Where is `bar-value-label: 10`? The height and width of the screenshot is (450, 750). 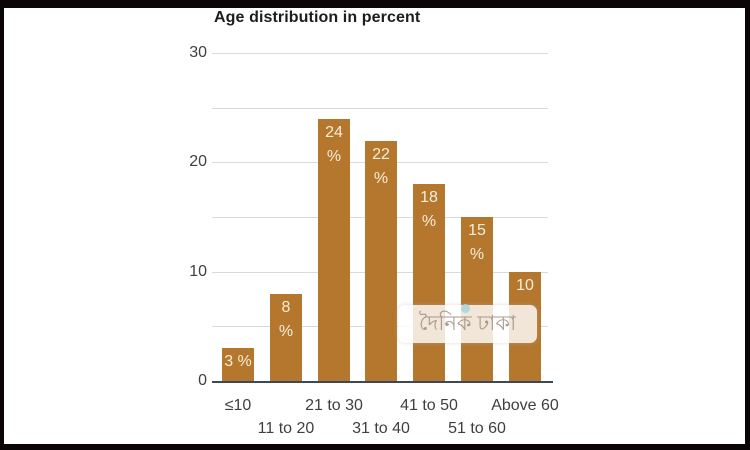 bar-value-label: 10 is located at coordinates (525, 285).